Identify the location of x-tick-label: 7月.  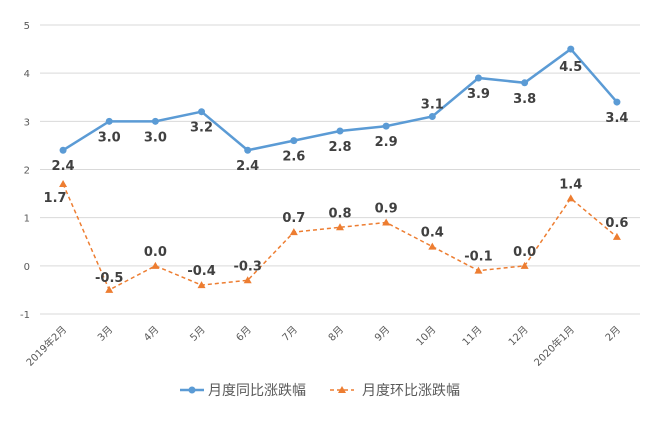
(290, 334).